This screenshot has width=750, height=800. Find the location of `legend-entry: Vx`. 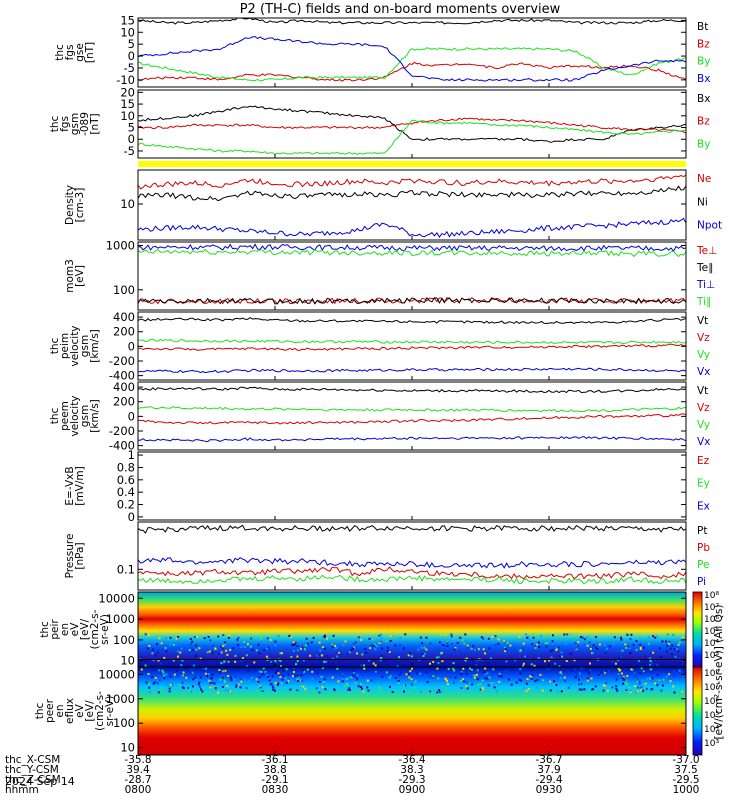

legend-entry: Vx is located at coordinates (703, 372).